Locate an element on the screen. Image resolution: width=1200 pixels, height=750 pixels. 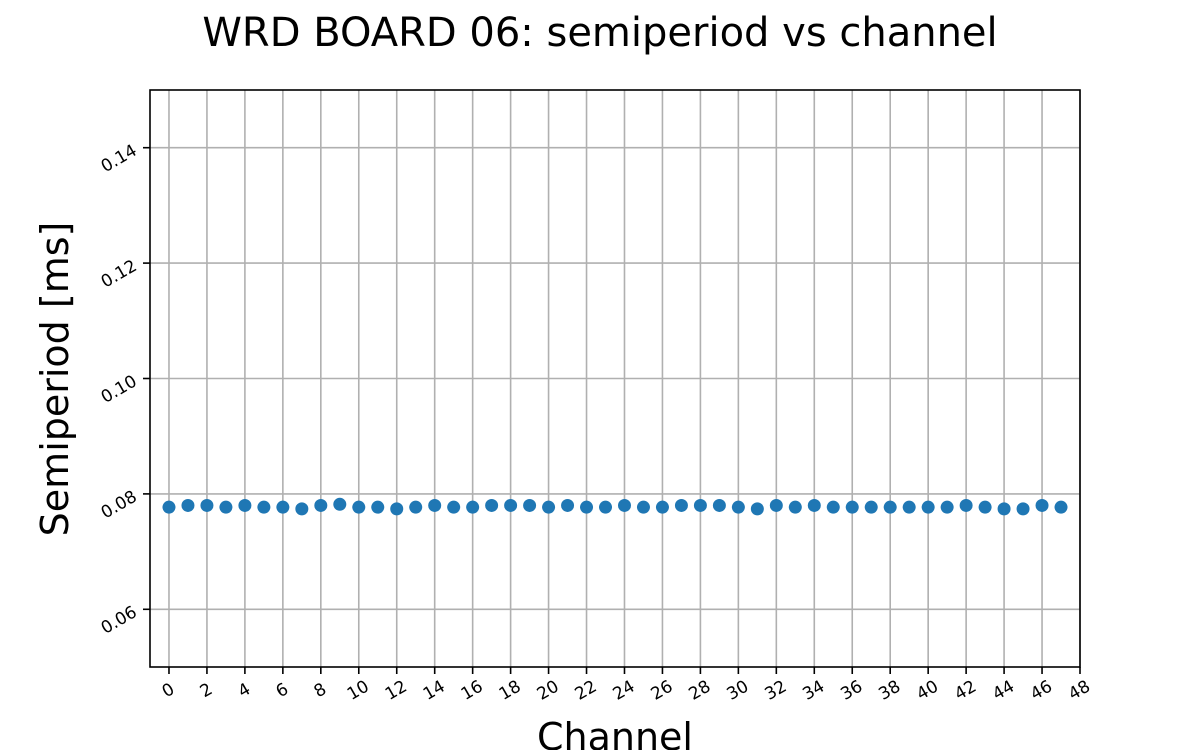
x-tick-label: 24 is located at coordinates (624, 691).